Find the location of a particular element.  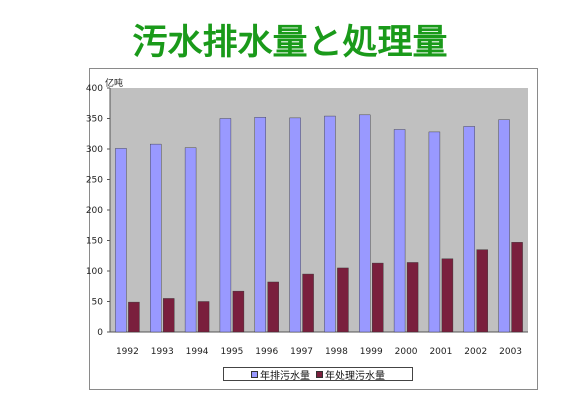

x-tick-label: 2003 is located at coordinates (510, 352).